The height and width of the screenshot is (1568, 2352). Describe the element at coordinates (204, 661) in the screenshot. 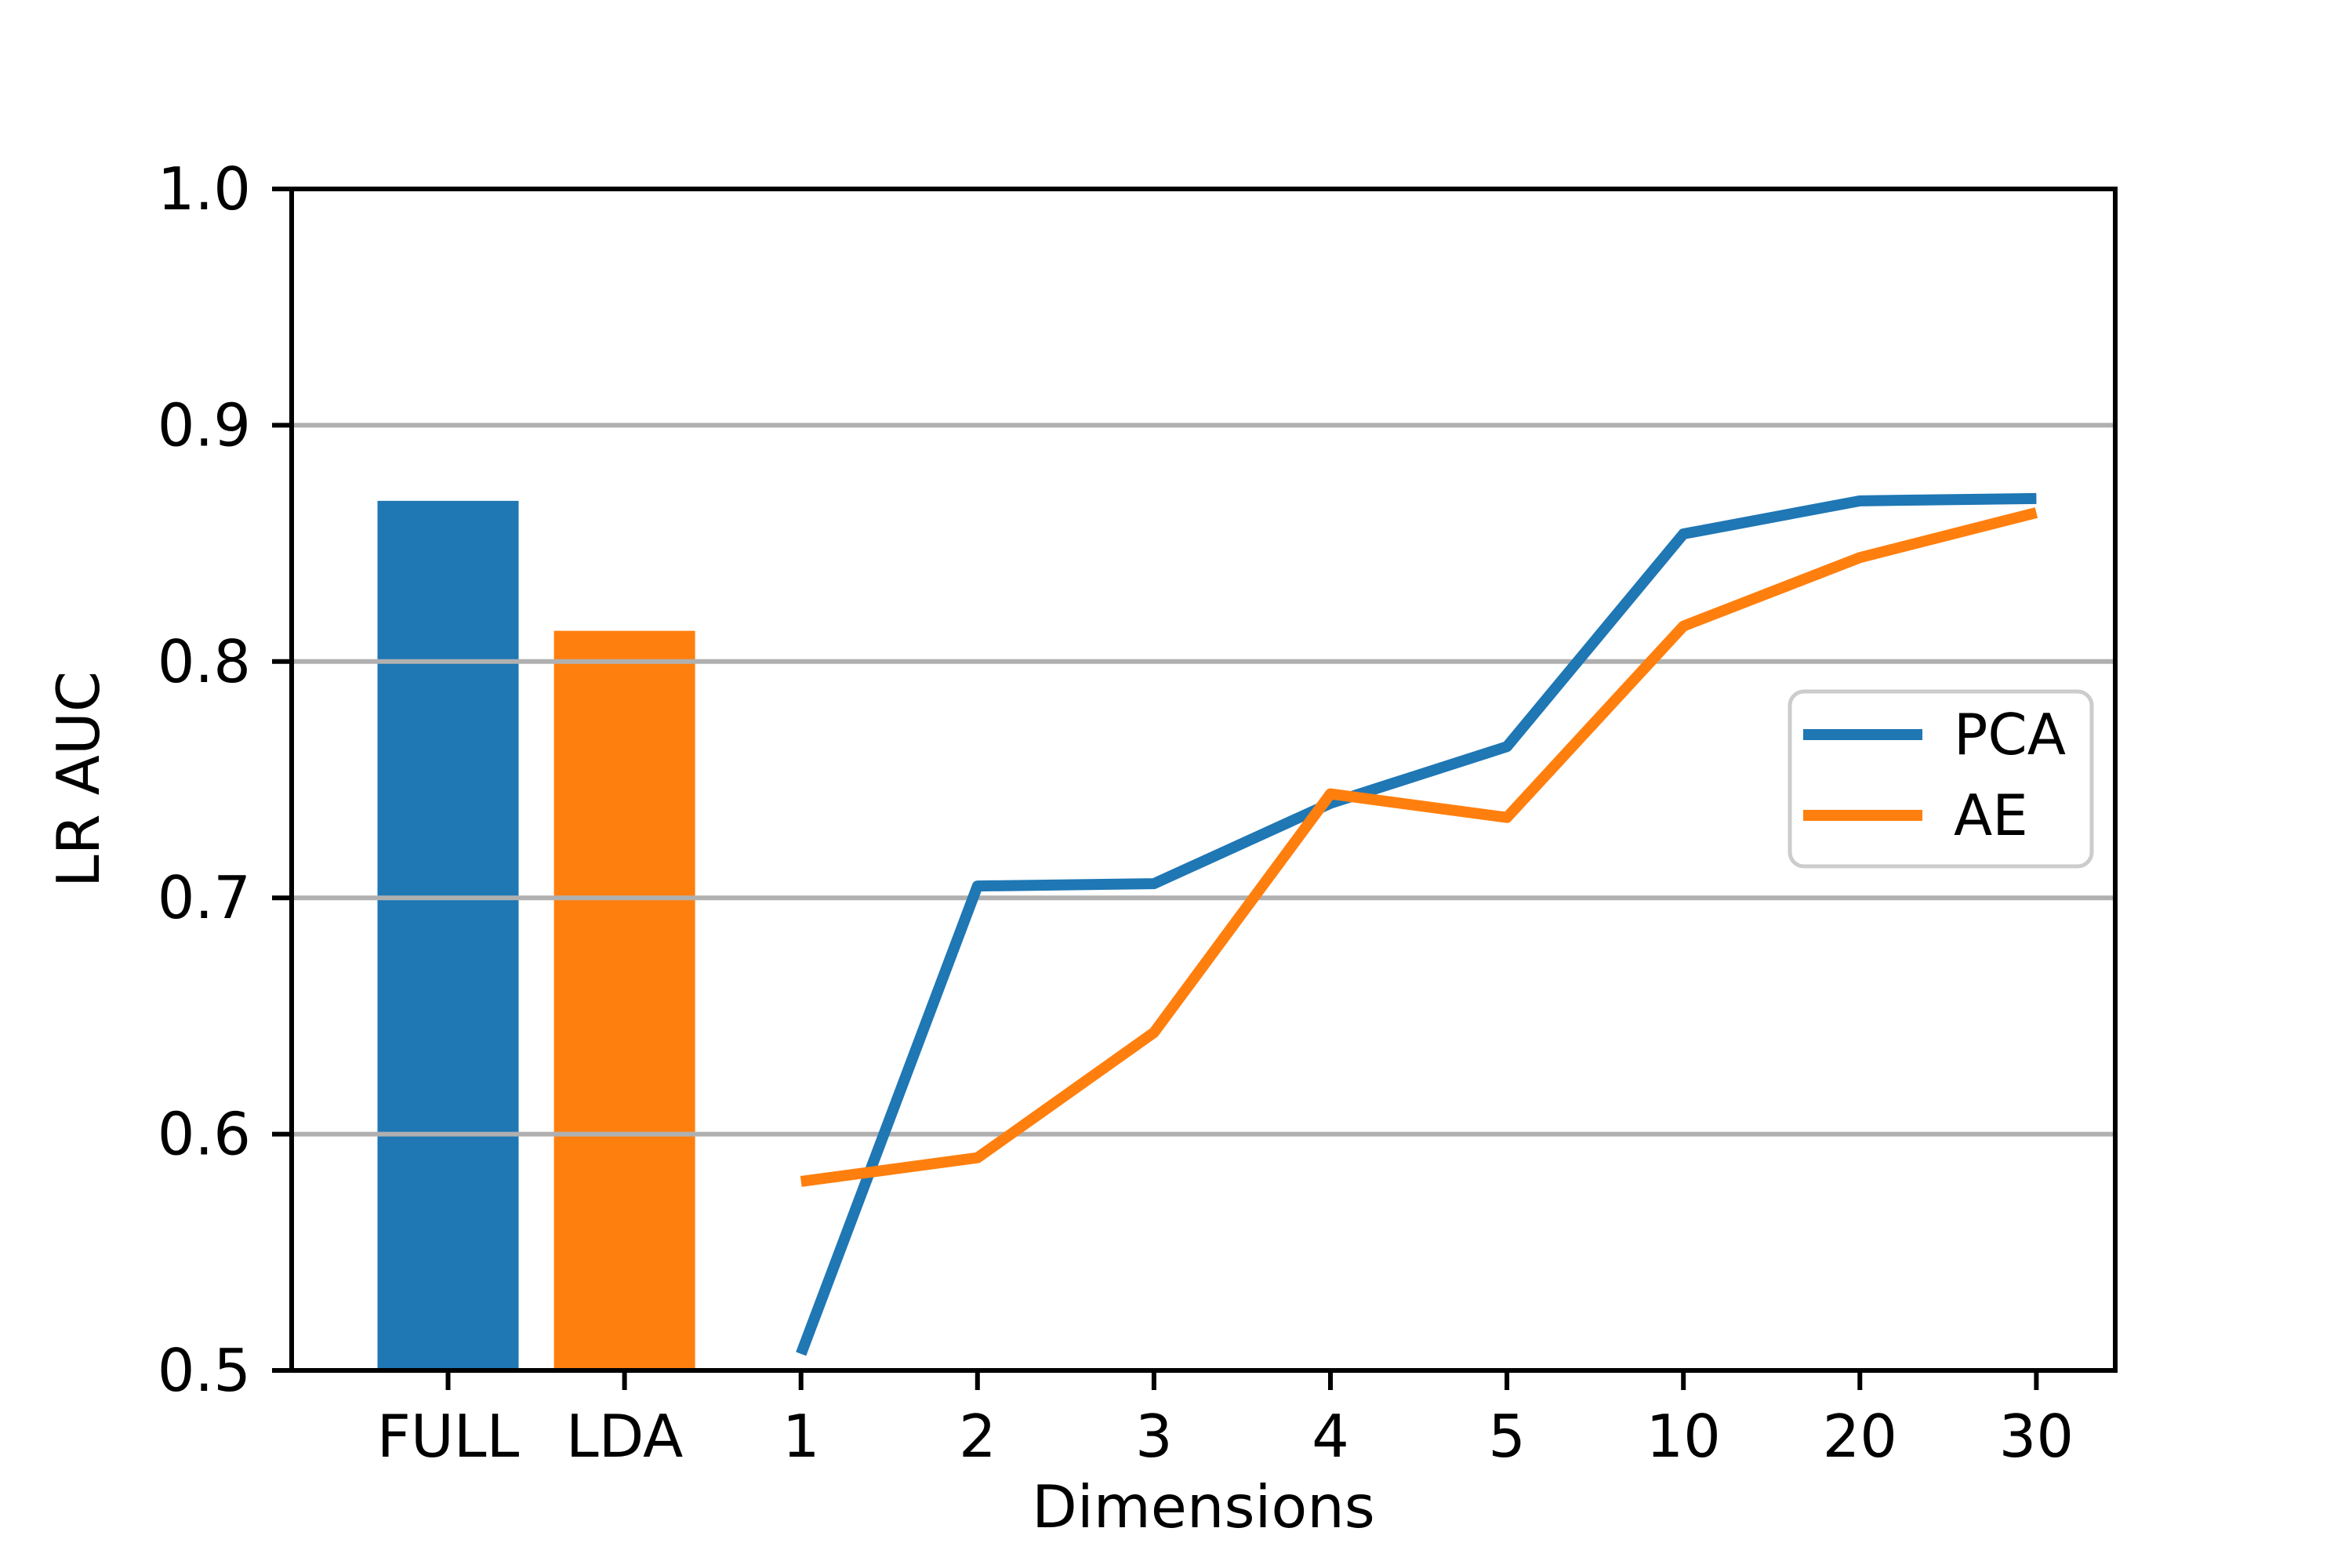

I see `y-tick-label-0.8: 0.8` at that location.